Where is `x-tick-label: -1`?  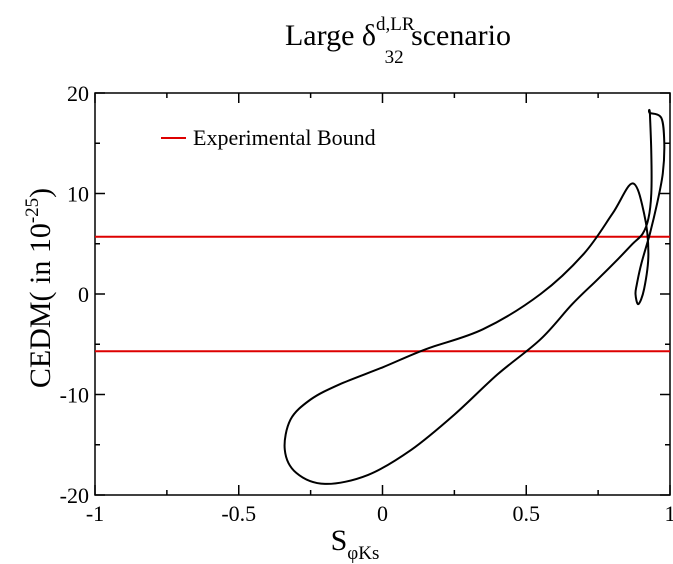
x-tick-label: -1 is located at coordinates (95, 513).